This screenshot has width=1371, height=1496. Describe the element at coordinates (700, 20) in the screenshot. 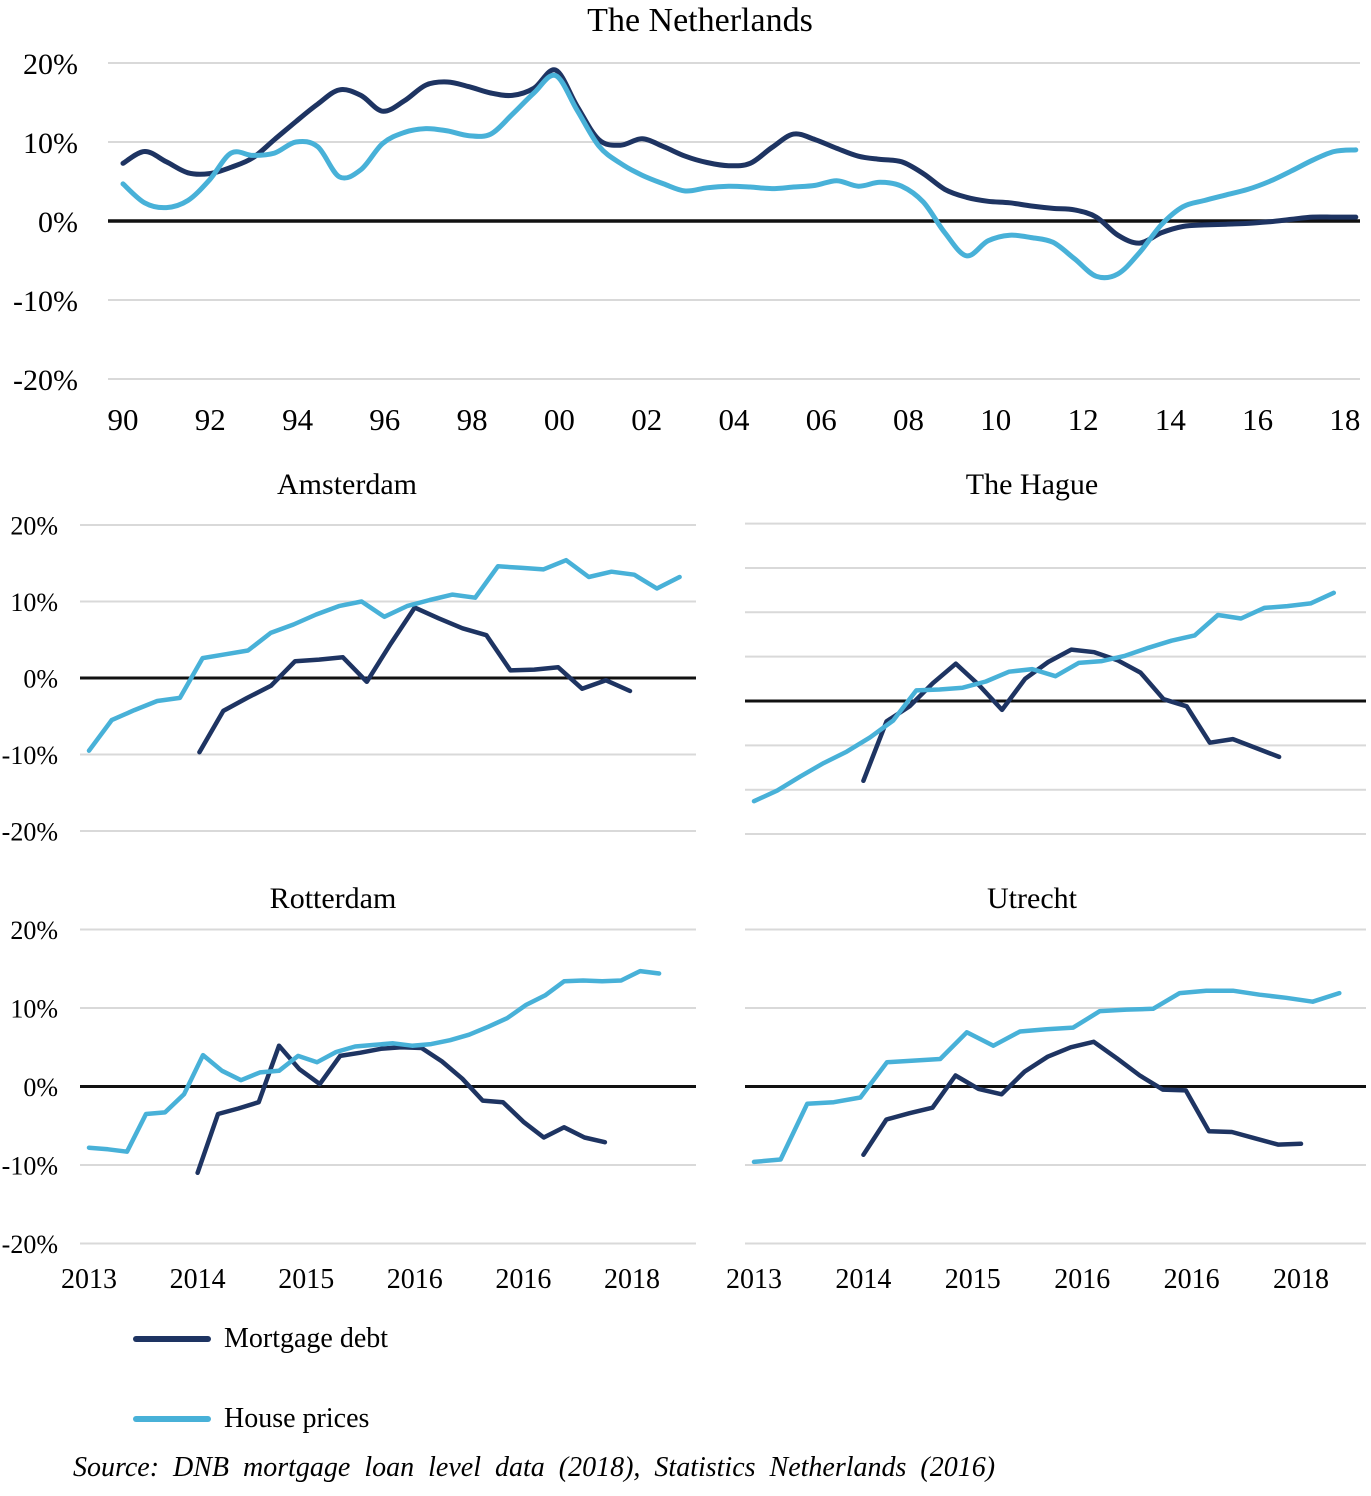

I see `figure-title: The Netherlands` at that location.